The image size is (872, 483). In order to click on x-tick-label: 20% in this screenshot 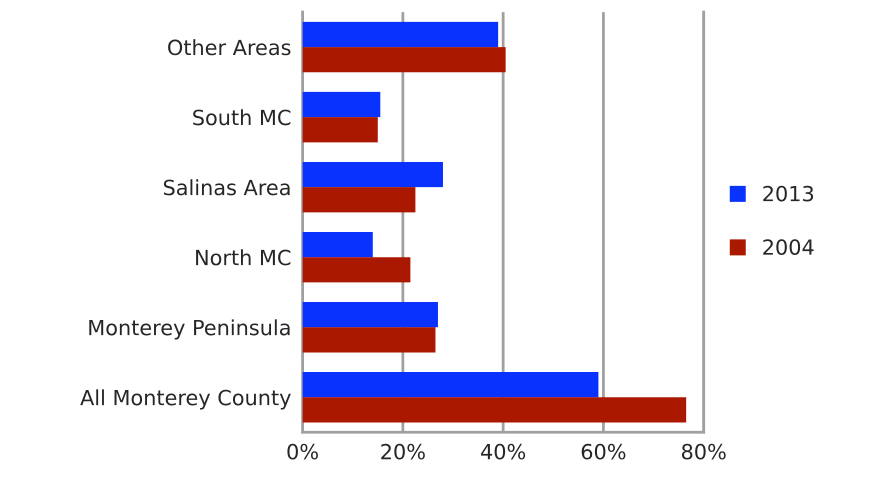, I will do `click(403, 452)`.